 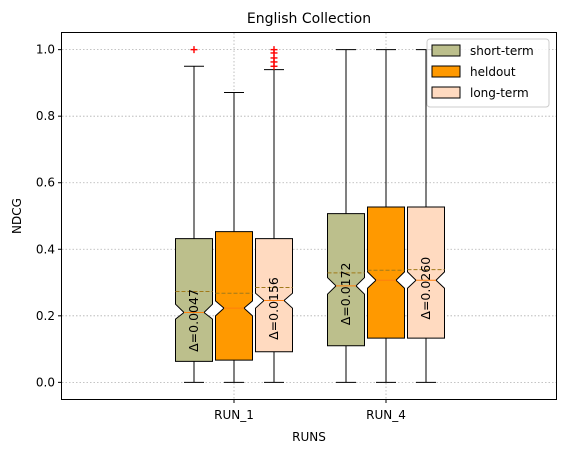 I want to click on y-tick-label: 0.4, so click(x=45, y=249).